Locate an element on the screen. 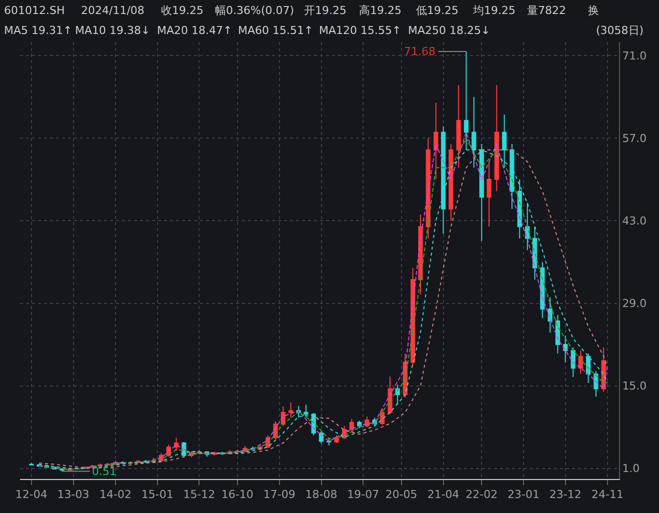 This screenshot has height=513, width=659. x-tick-label: 15-12 is located at coordinates (199, 495).